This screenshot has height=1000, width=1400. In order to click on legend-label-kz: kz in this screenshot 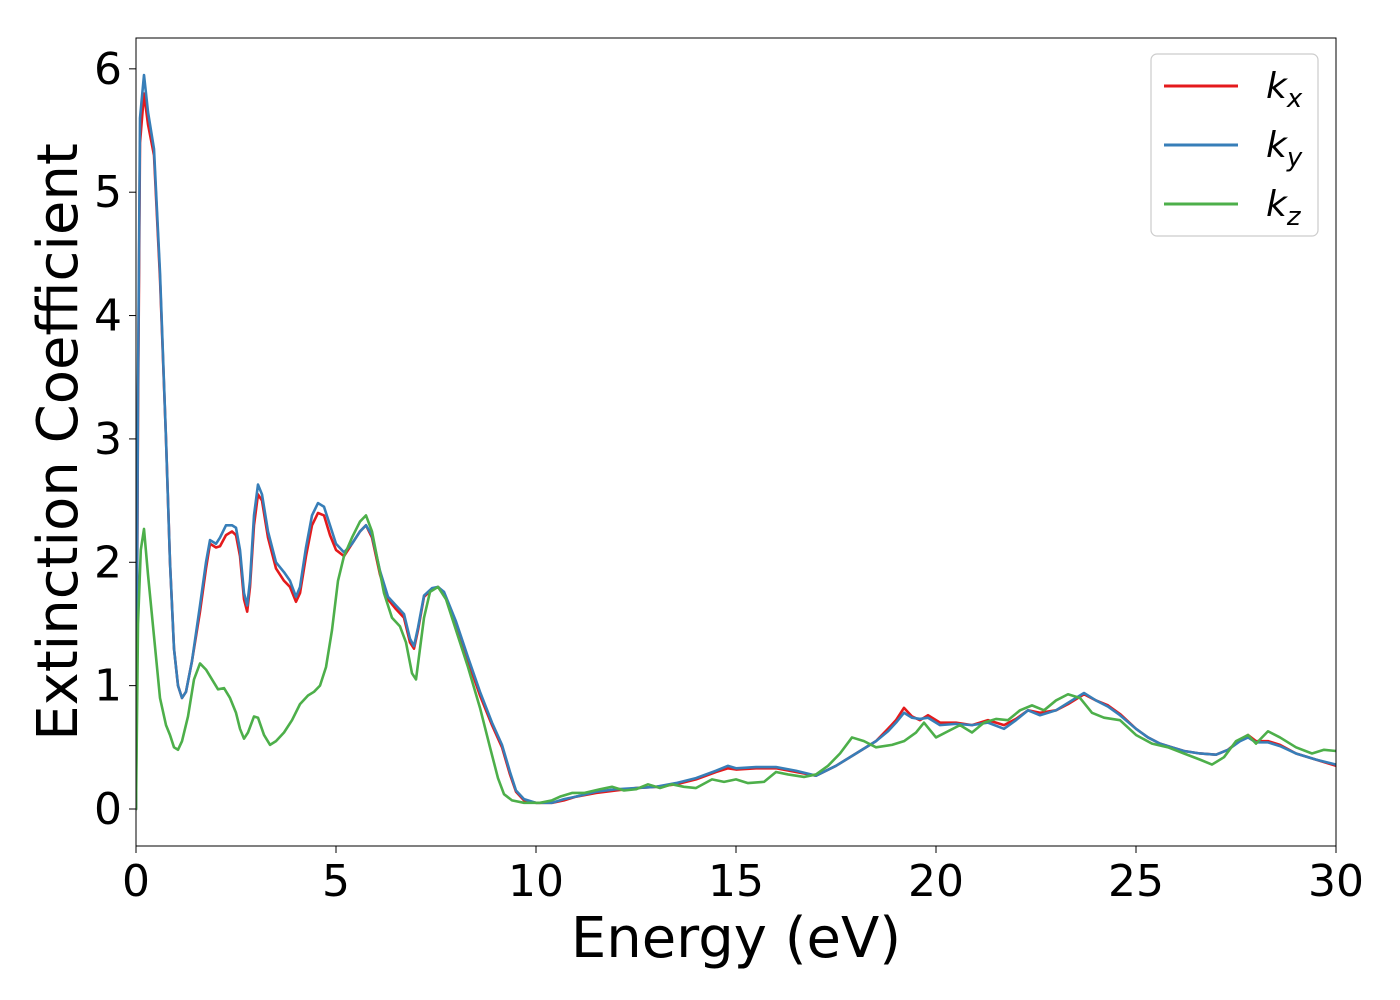, I will do `click(1284, 208)`.